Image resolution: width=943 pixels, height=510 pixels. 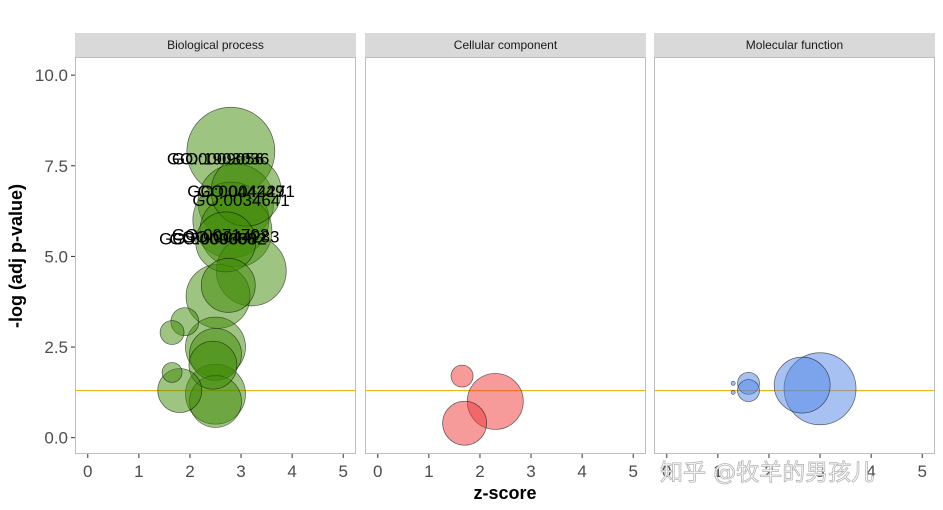 I want to click on go-term-label: GO:0009056, so click(x=215, y=159).